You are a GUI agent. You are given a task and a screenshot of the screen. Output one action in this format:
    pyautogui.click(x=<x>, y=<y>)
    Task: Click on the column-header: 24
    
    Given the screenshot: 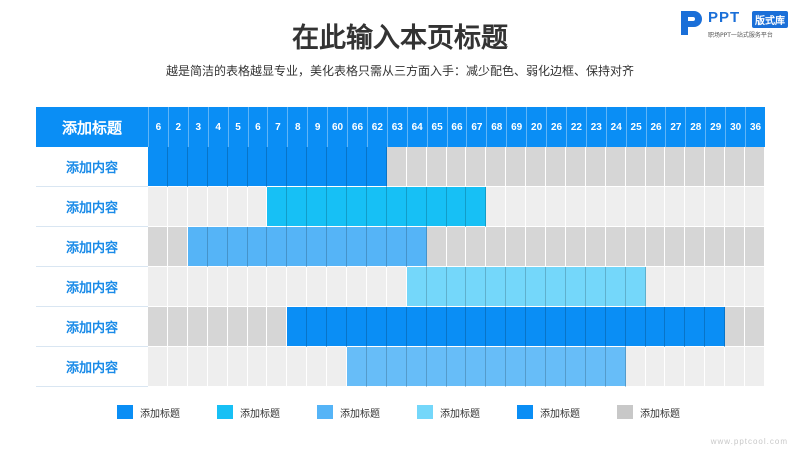 What is the action you would take?
    pyautogui.click(x=615, y=127)
    